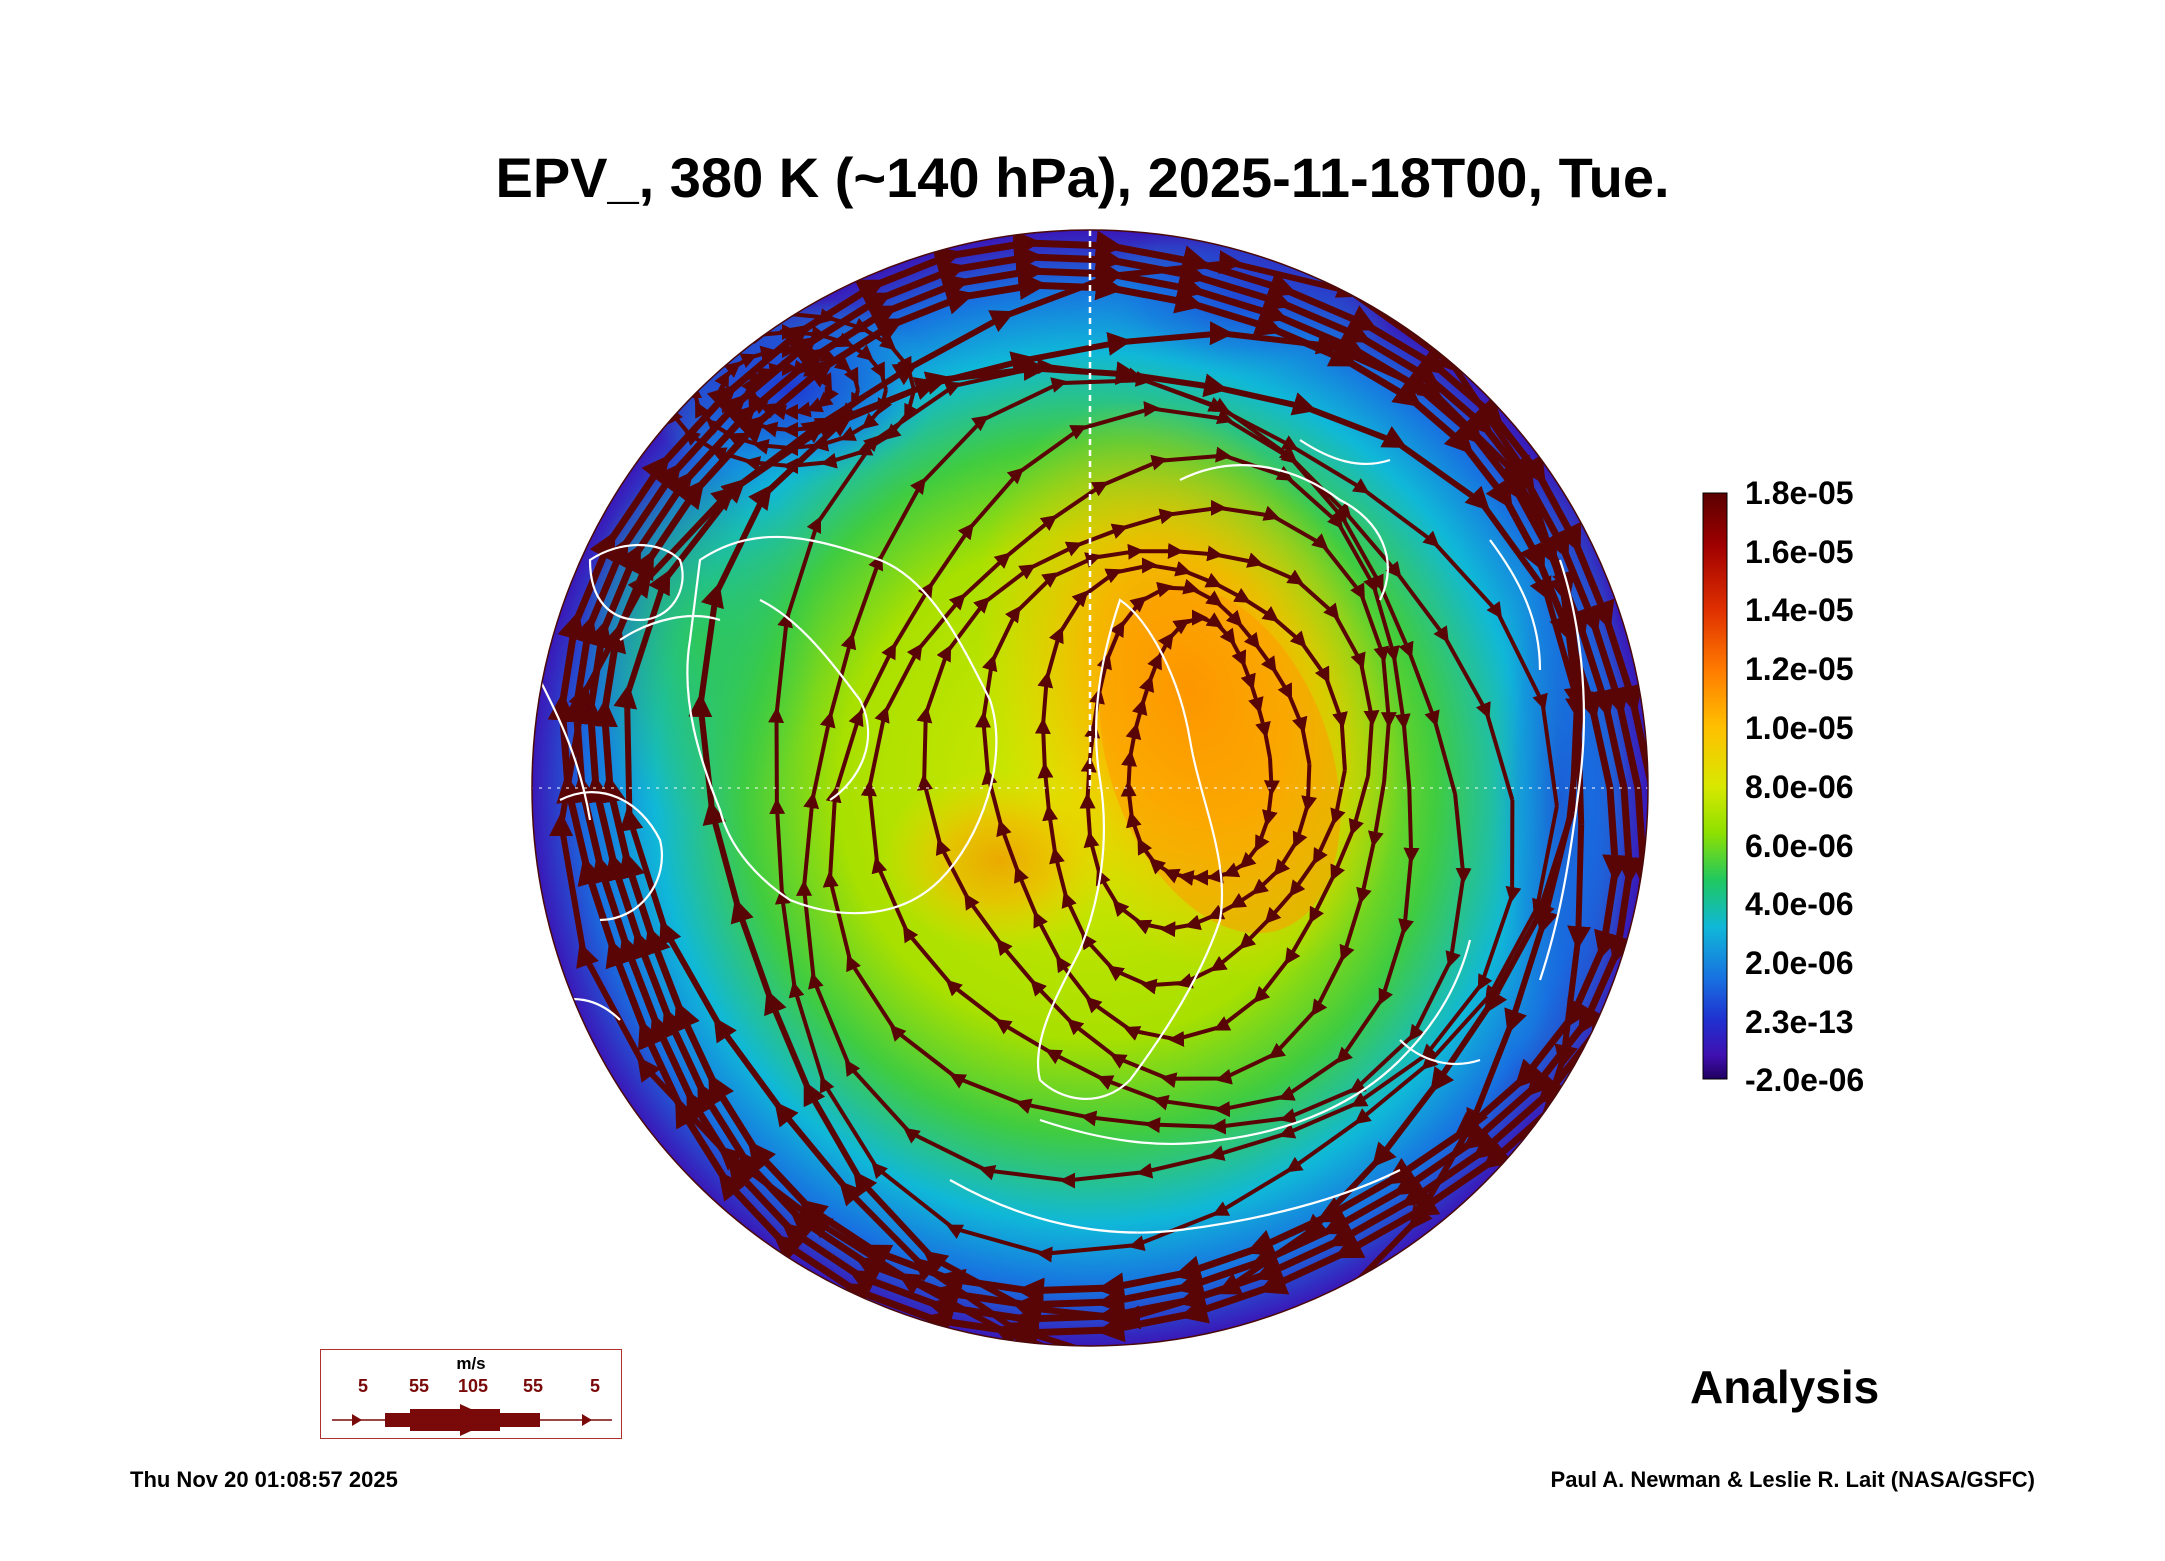 This screenshot has width=2165, height=1561. Describe the element at coordinates (471, 1363) in the screenshot. I see `wind-legend-unit: m/s` at that location.